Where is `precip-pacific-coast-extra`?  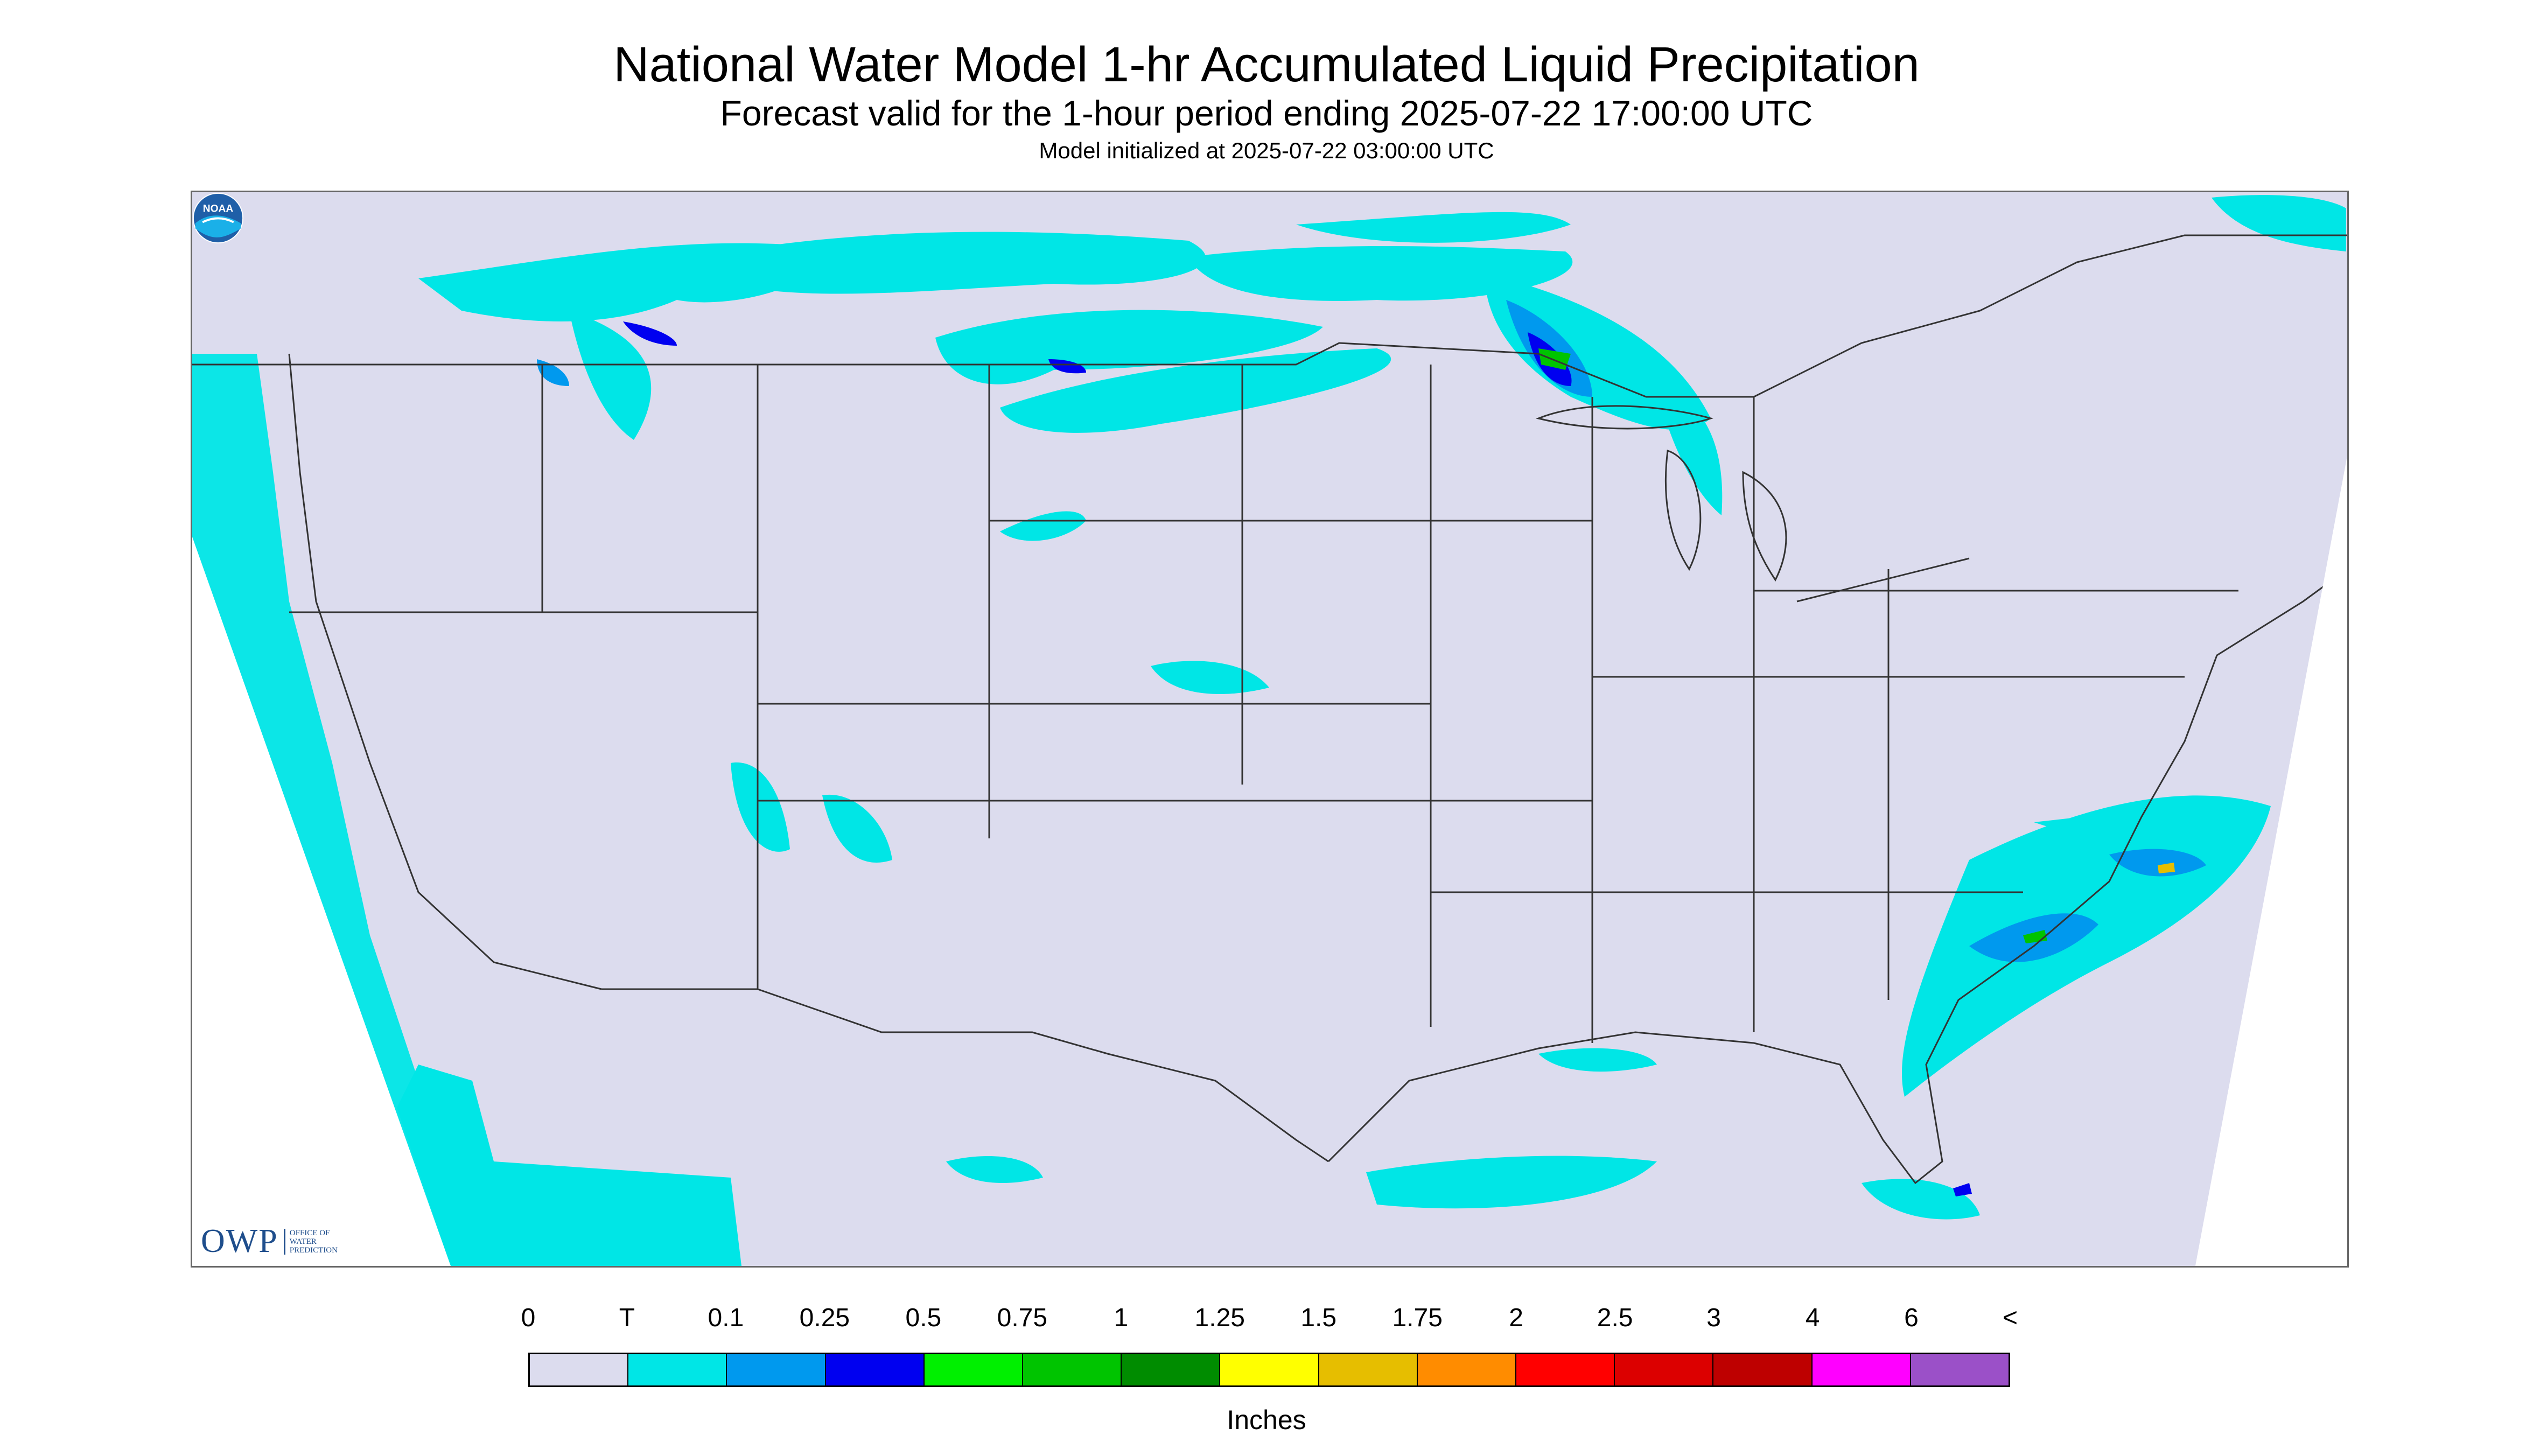
precip-pacific-coast-extra is located at coordinates (569, 1165).